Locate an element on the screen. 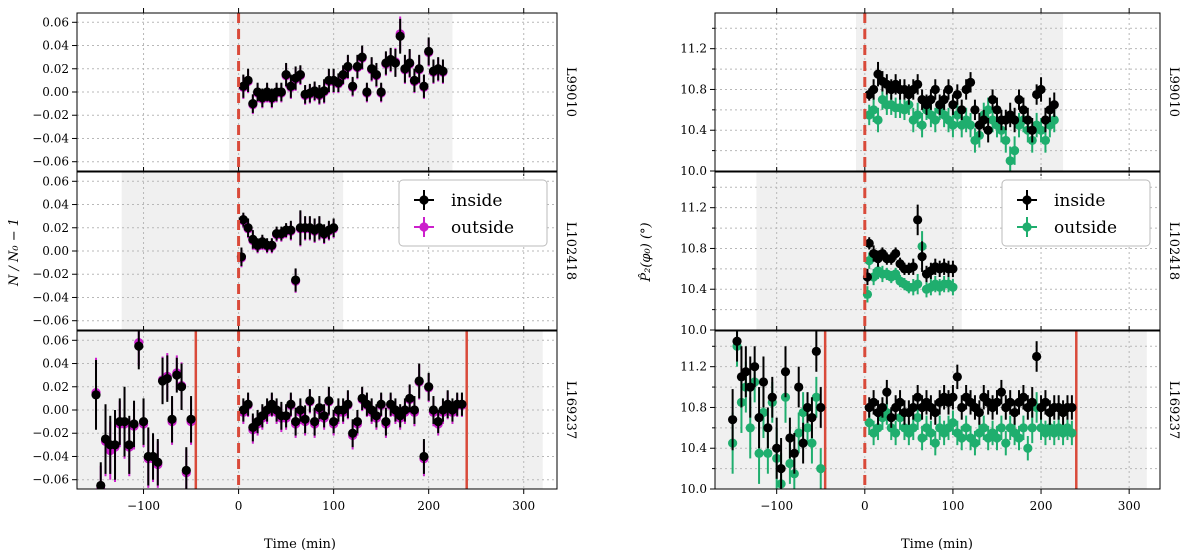 Image resolution: width=1200 pixels, height=556 pixels. x-tick-label: 200 is located at coordinates (428, 506).